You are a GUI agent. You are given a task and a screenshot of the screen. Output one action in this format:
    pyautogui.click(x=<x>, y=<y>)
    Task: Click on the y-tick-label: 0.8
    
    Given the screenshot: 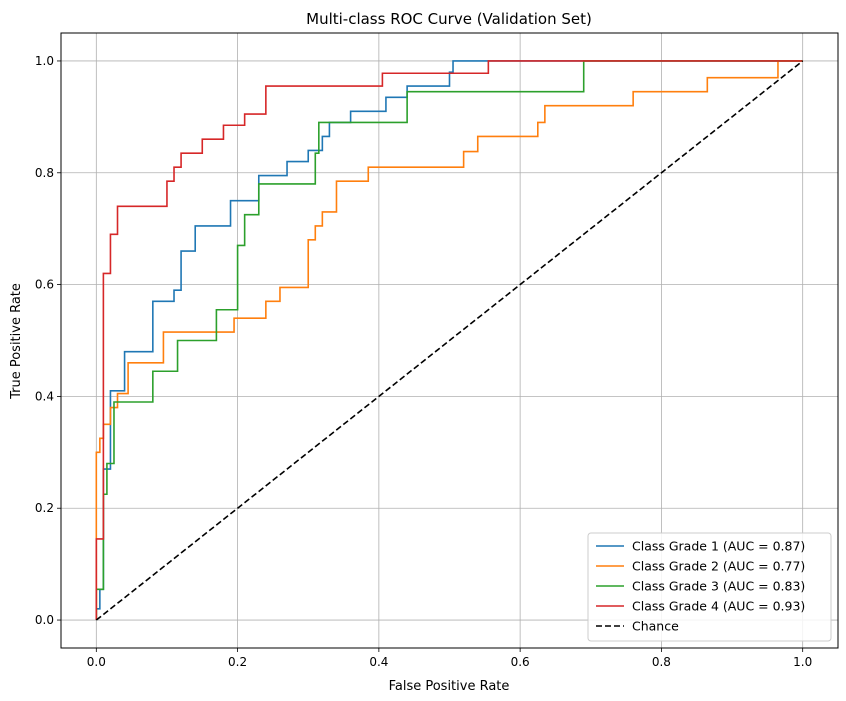 What is the action you would take?
    pyautogui.click(x=44, y=173)
    